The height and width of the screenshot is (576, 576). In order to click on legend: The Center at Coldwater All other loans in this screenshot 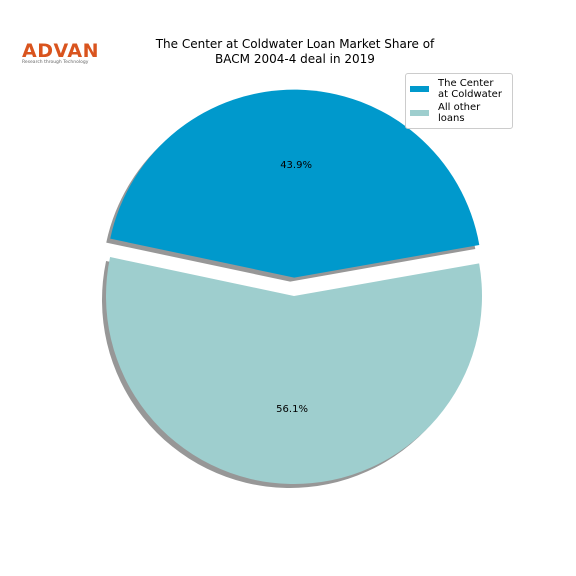, I will do `click(459, 101)`.